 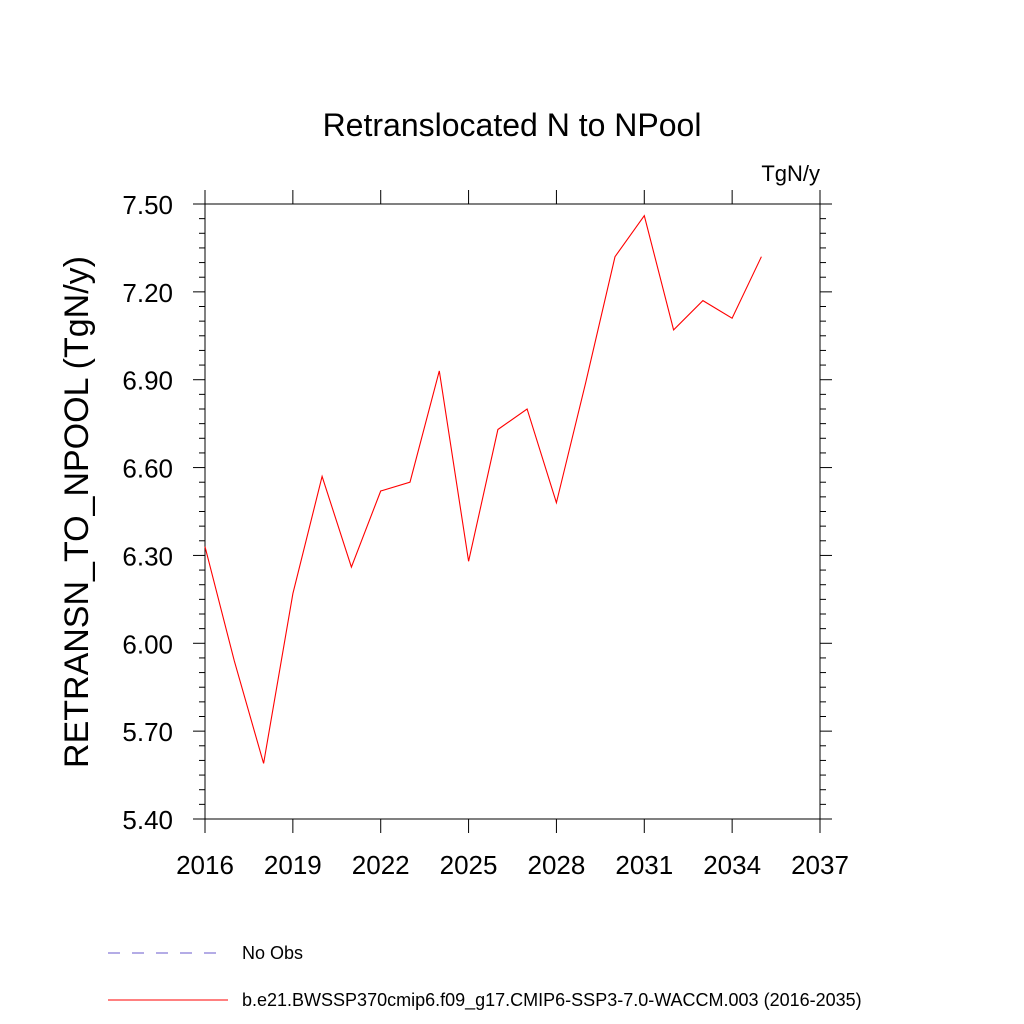 What do you see at coordinates (381, 865) in the screenshot?
I see `x-tick-label: 2022` at bounding box center [381, 865].